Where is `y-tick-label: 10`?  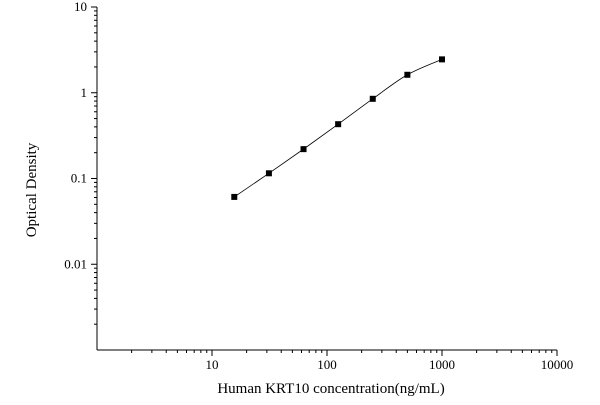 y-tick-label: 10 is located at coordinates (80, 7).